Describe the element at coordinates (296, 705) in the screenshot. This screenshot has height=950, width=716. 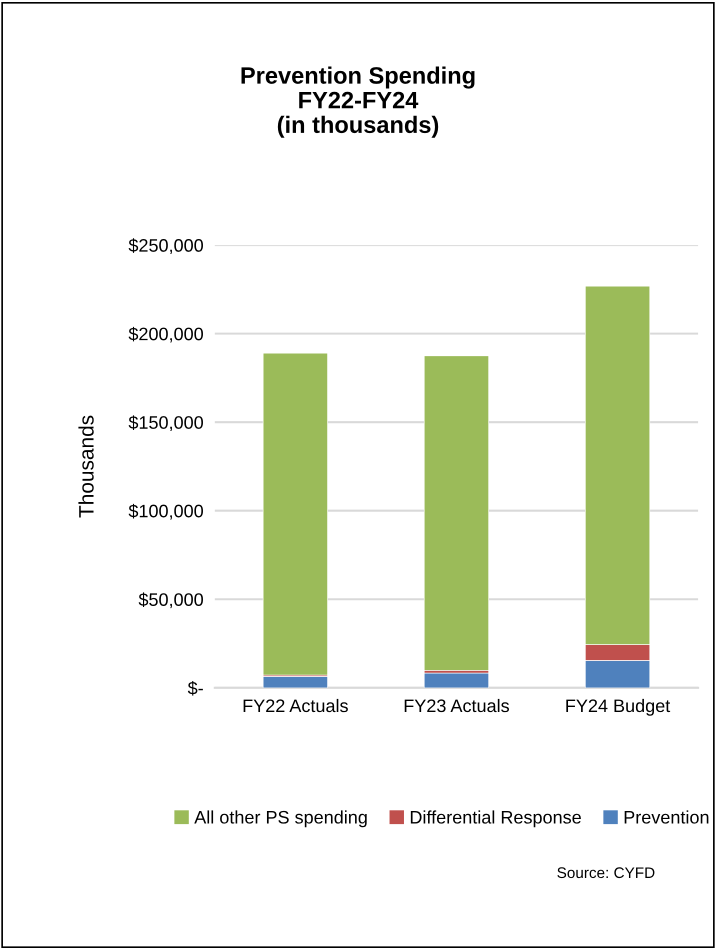
I see `x-tick-label: FY22 Actuals` at that location.